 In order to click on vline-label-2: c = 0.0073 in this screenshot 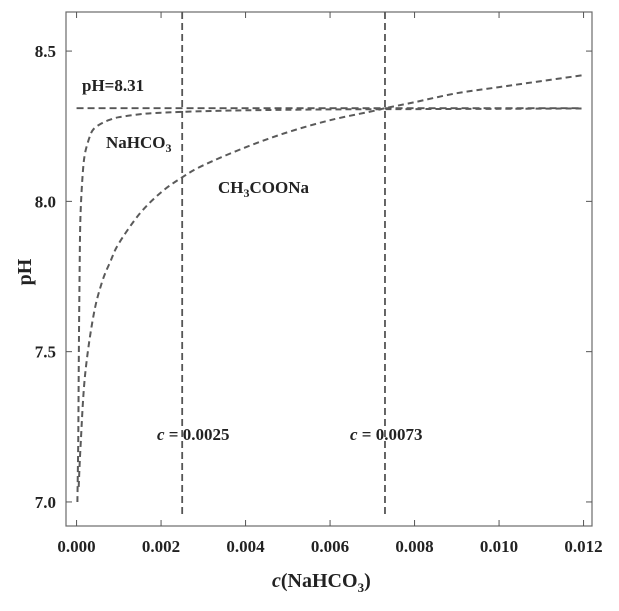, I will do `click(386, 434)`.